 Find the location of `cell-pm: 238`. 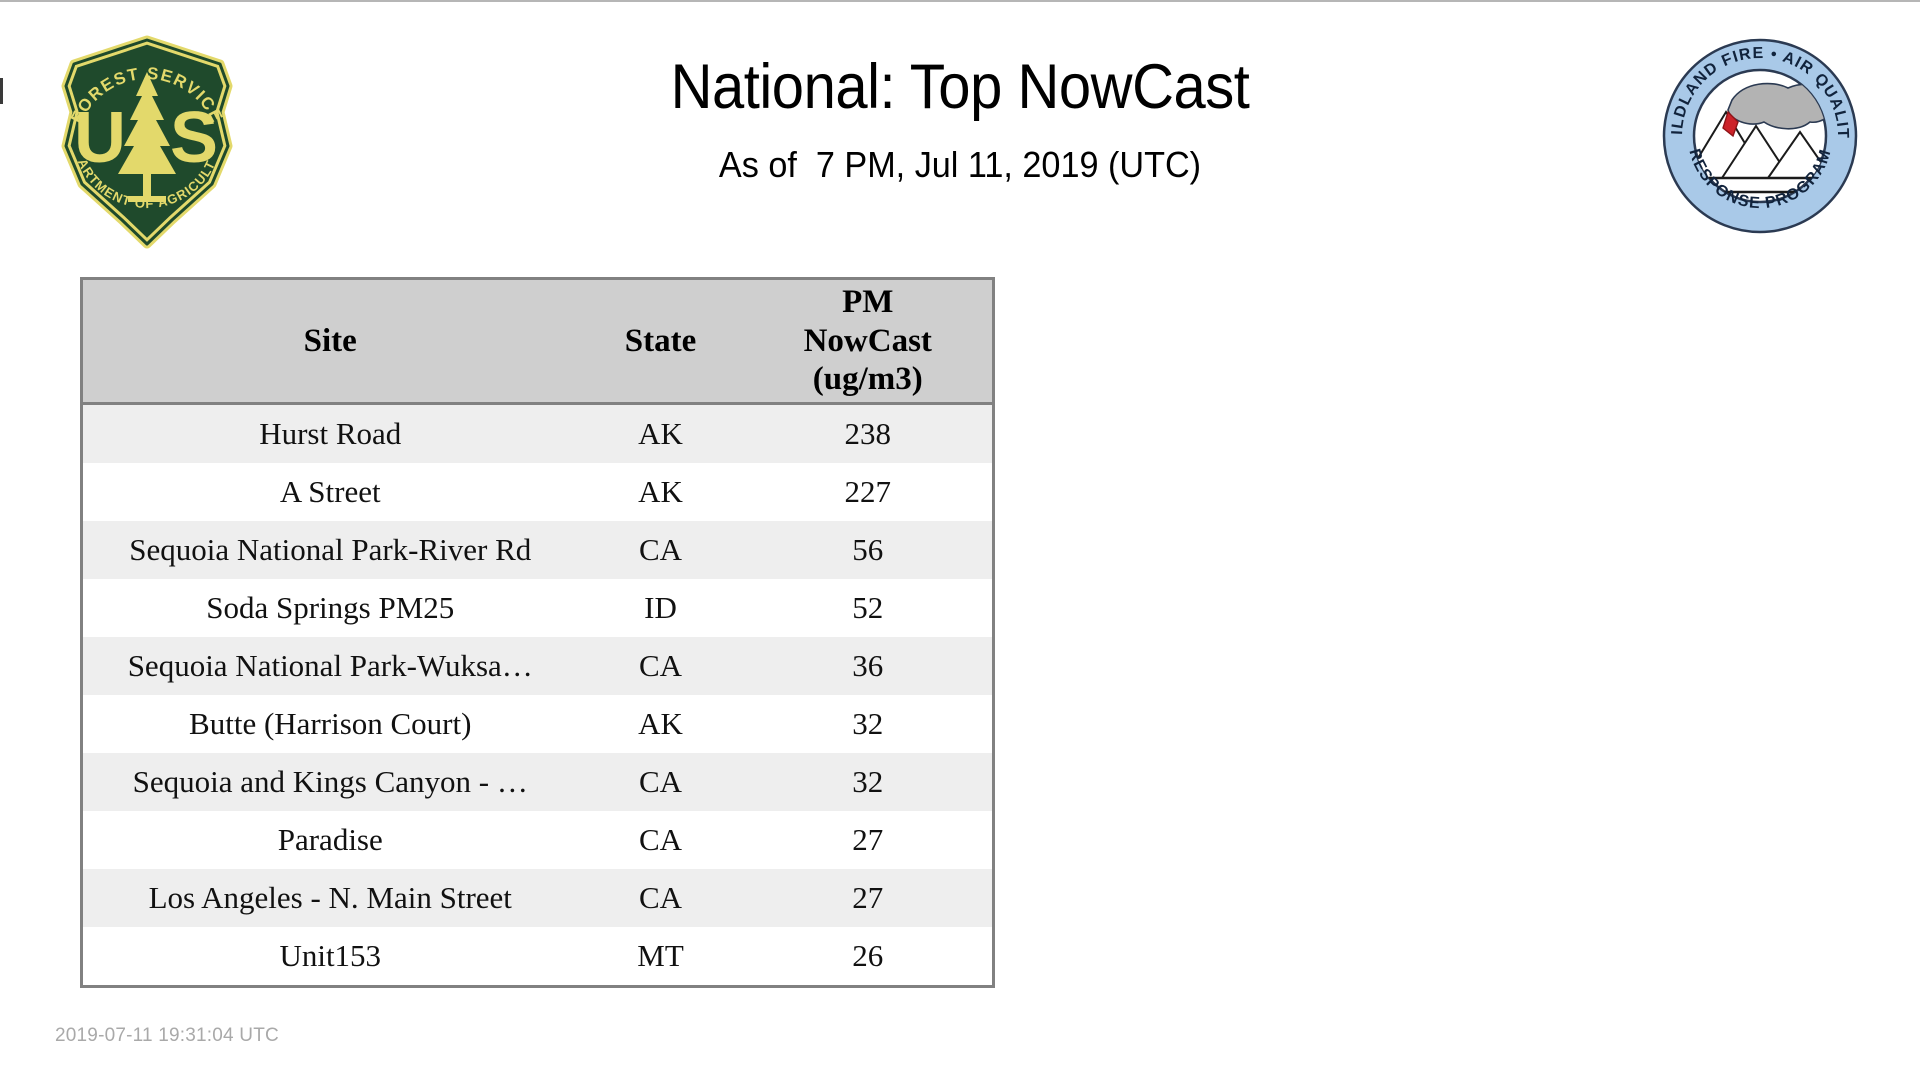

cell-pm: 238 is located at coordinates (868, 433).